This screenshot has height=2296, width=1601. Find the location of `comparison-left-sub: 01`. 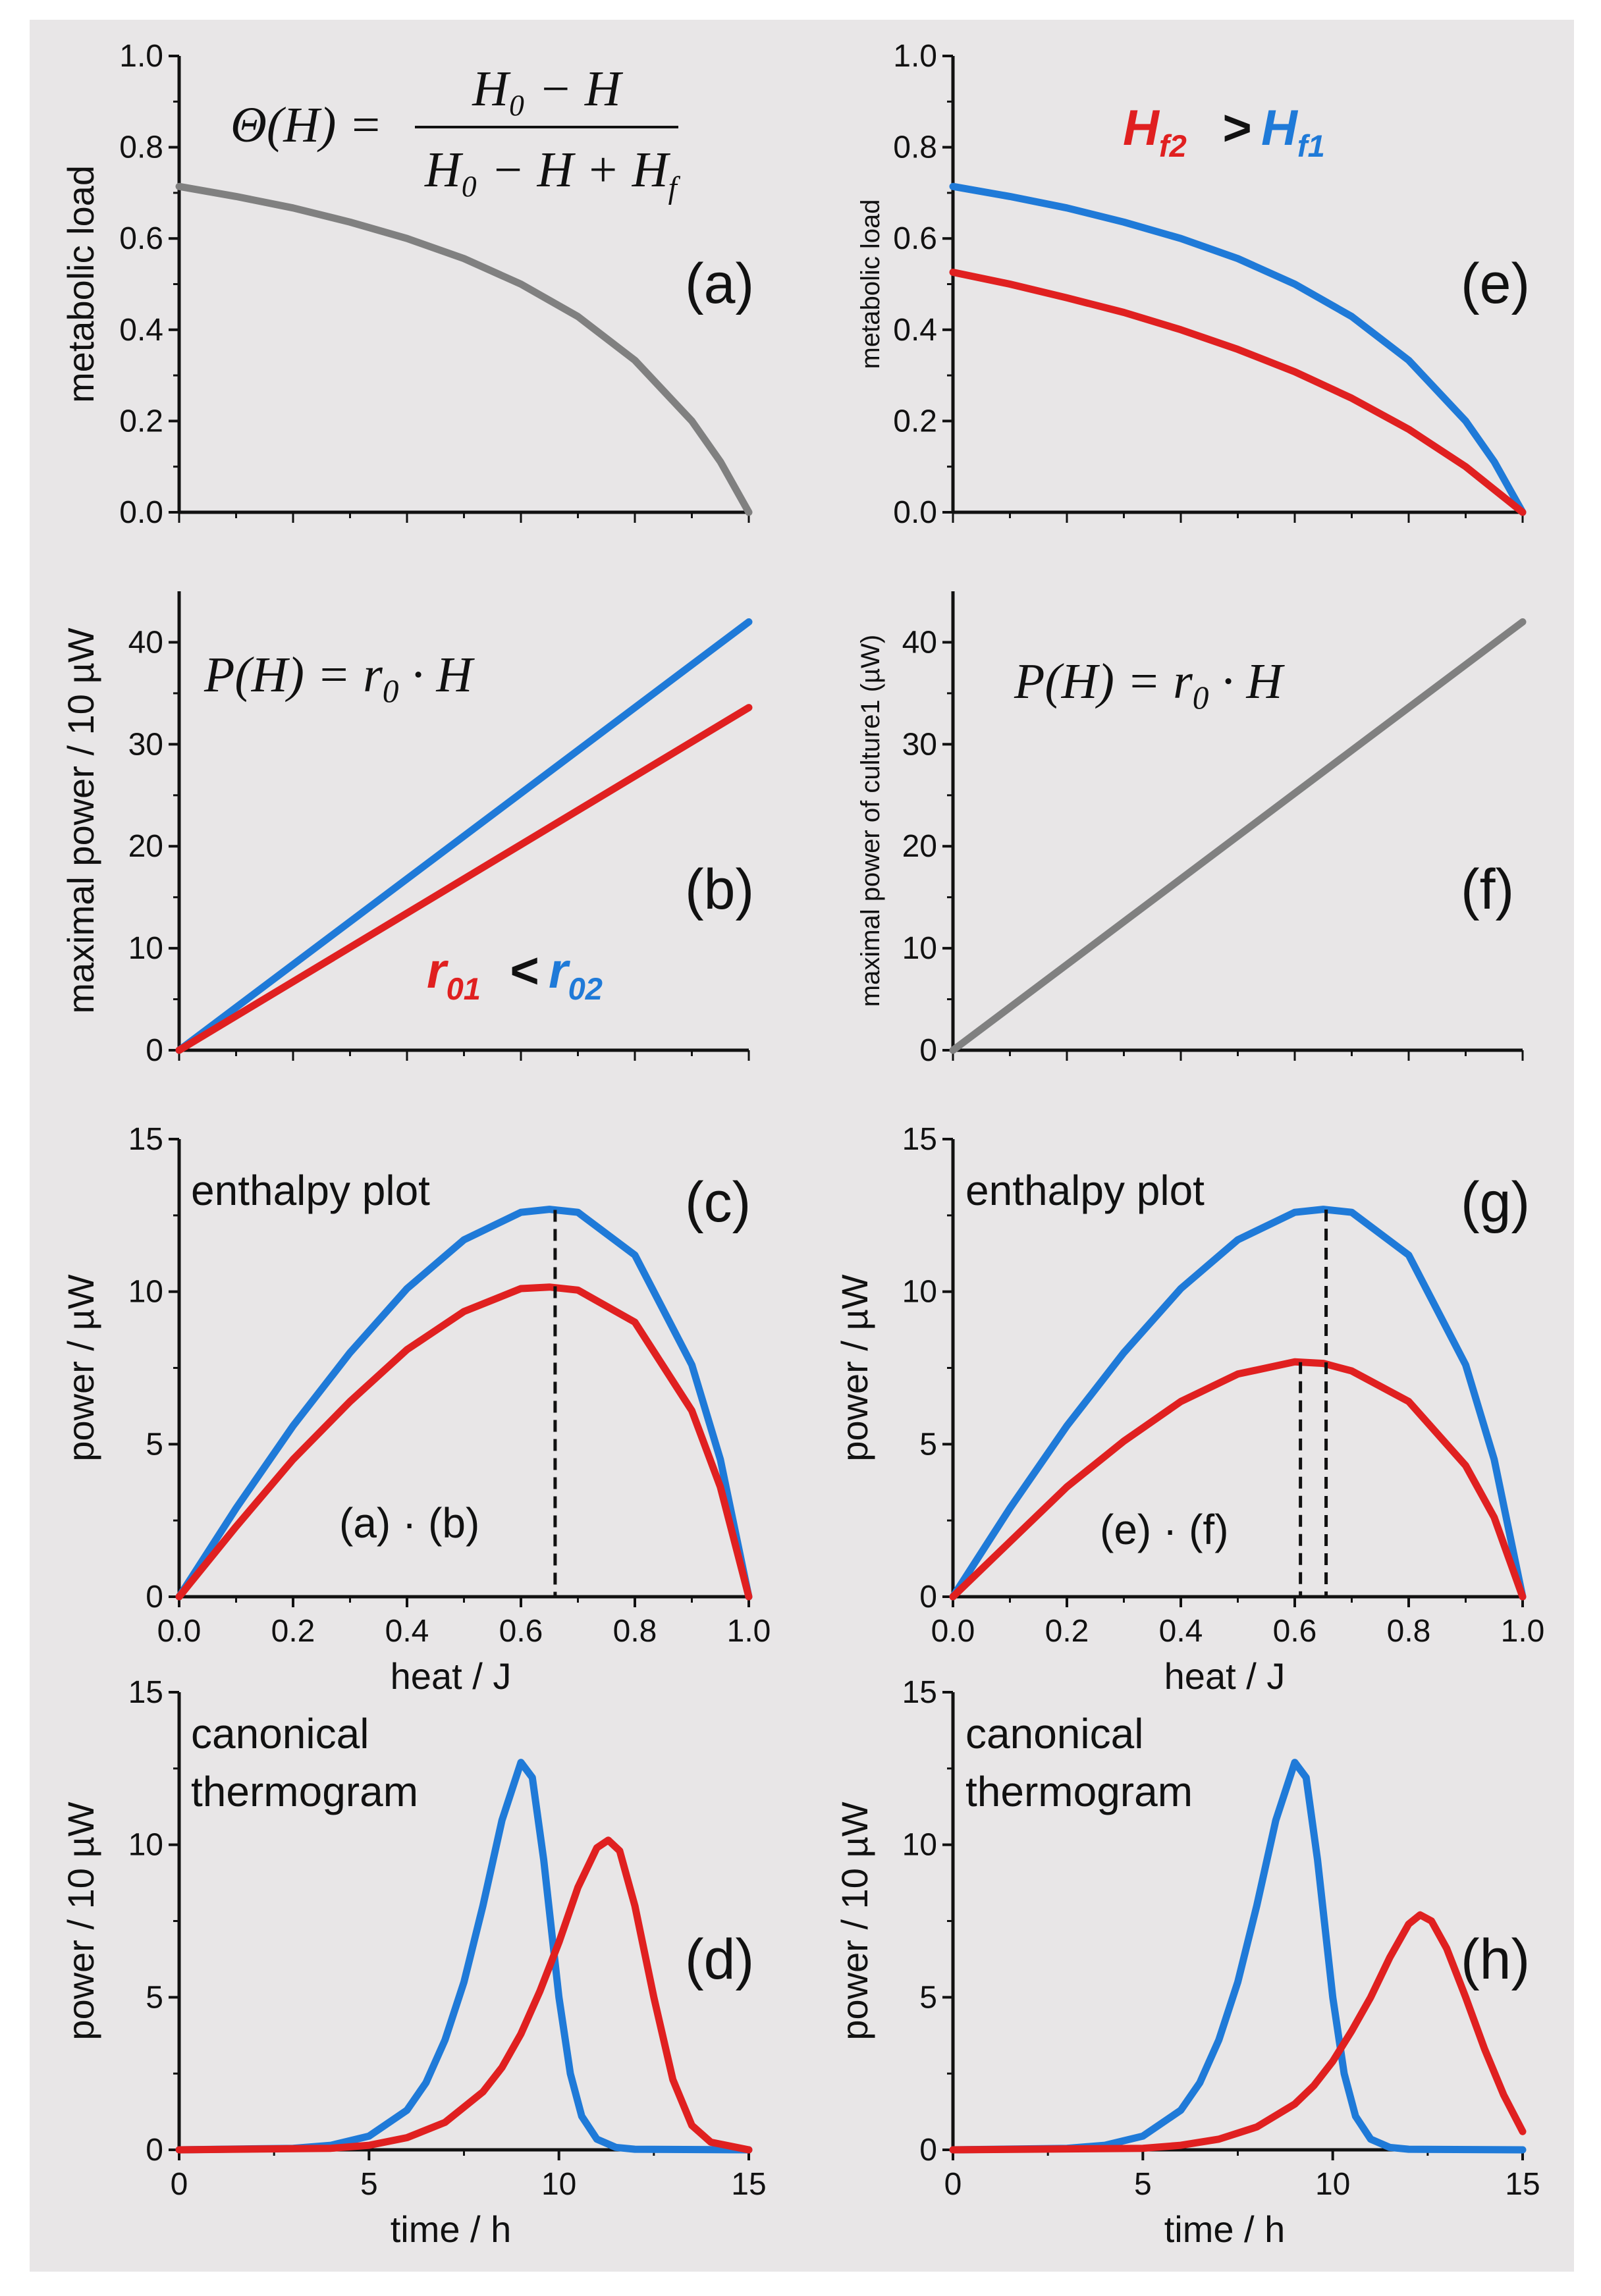

comparison-left-sub: 01 is located at coordinates (464, 988).